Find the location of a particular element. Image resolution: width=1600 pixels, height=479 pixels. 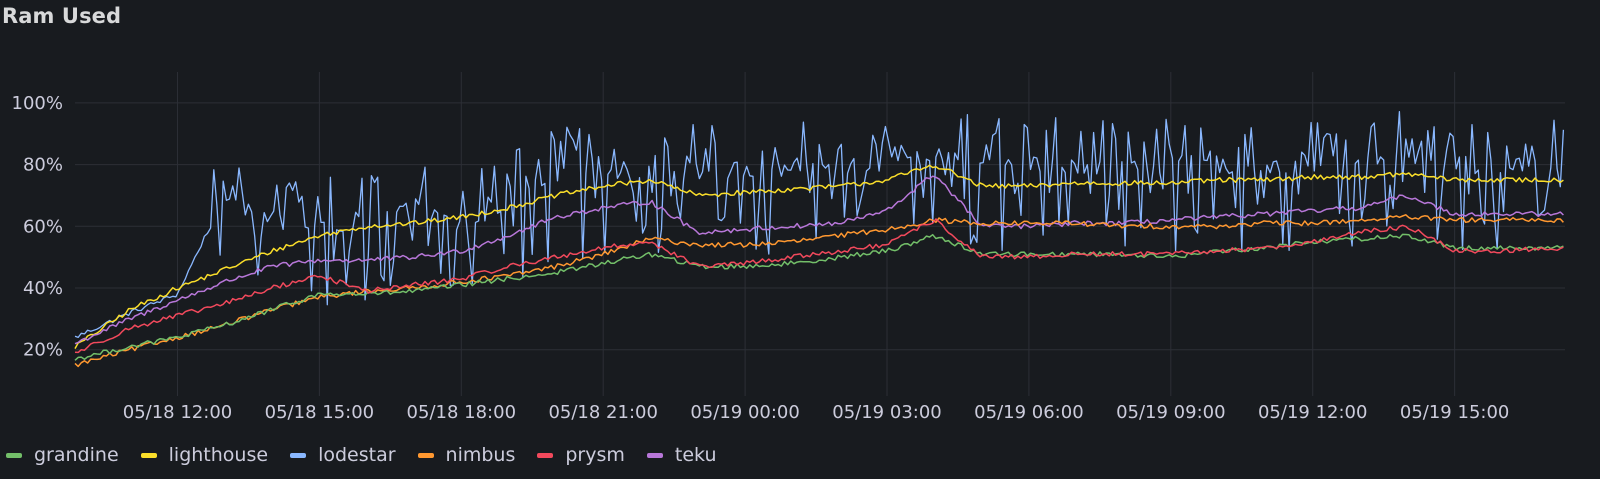

x-tick-label: 05/18 15:00 is located at coordinates (319, 412).